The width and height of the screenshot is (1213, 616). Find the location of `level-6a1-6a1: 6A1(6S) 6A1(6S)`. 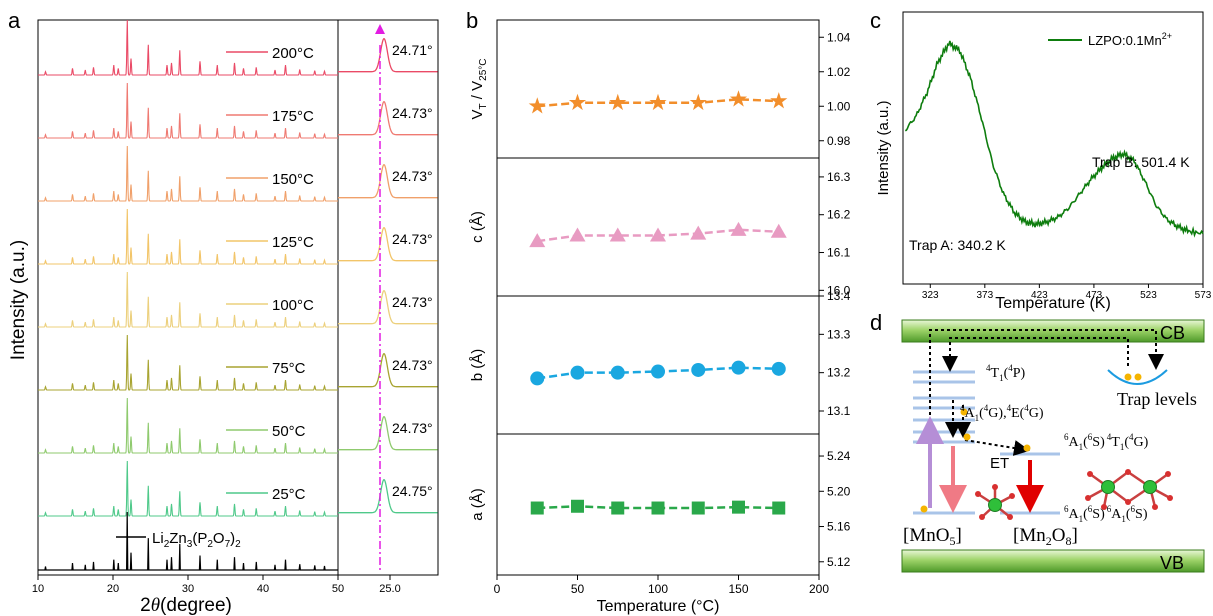

level-6a1-6a1: 6A1(6S) 6A1(6S) is located at coordinates (1106, 514).